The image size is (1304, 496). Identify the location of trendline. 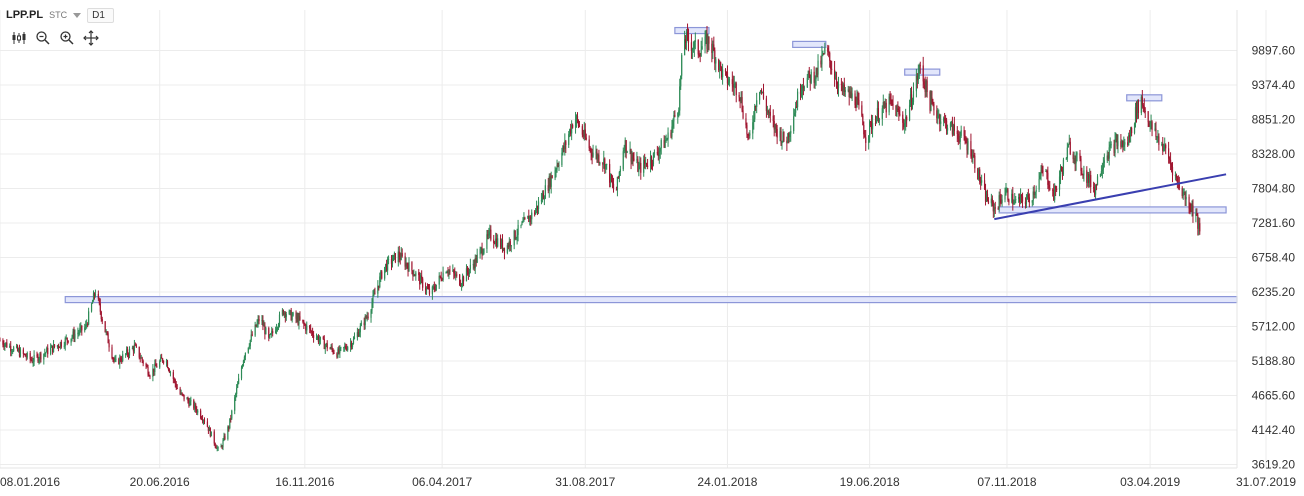
(1110, 197).